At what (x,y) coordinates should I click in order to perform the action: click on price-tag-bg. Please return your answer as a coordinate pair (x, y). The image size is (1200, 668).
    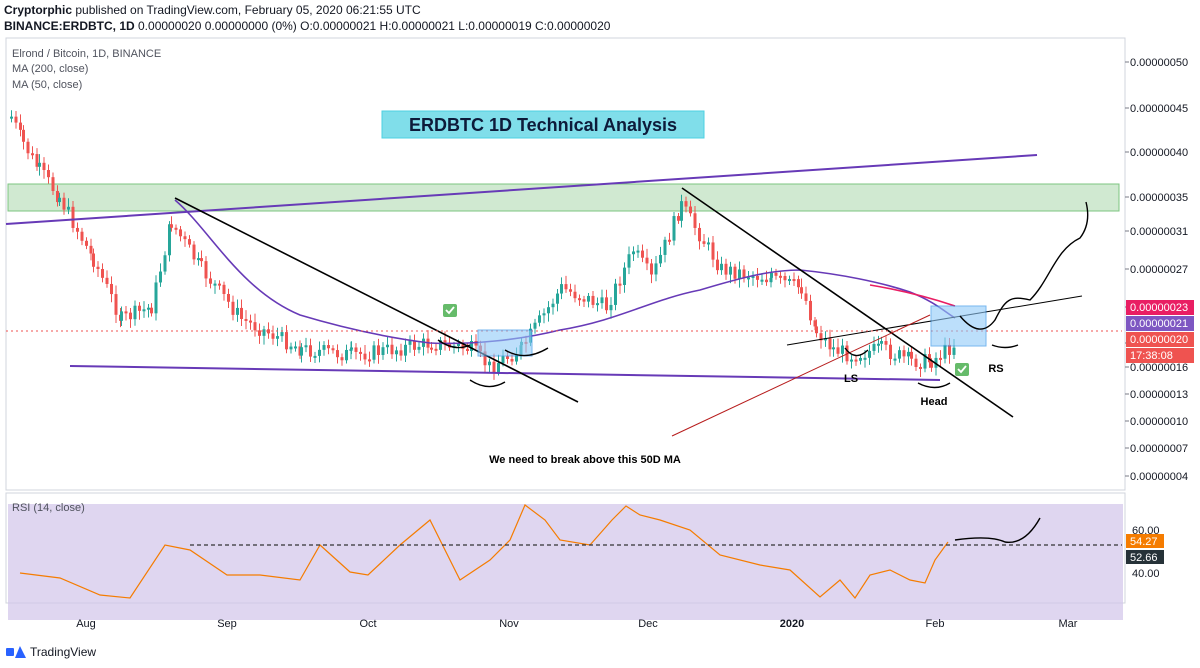
    Looking at the image, I should click on (1160, 339).